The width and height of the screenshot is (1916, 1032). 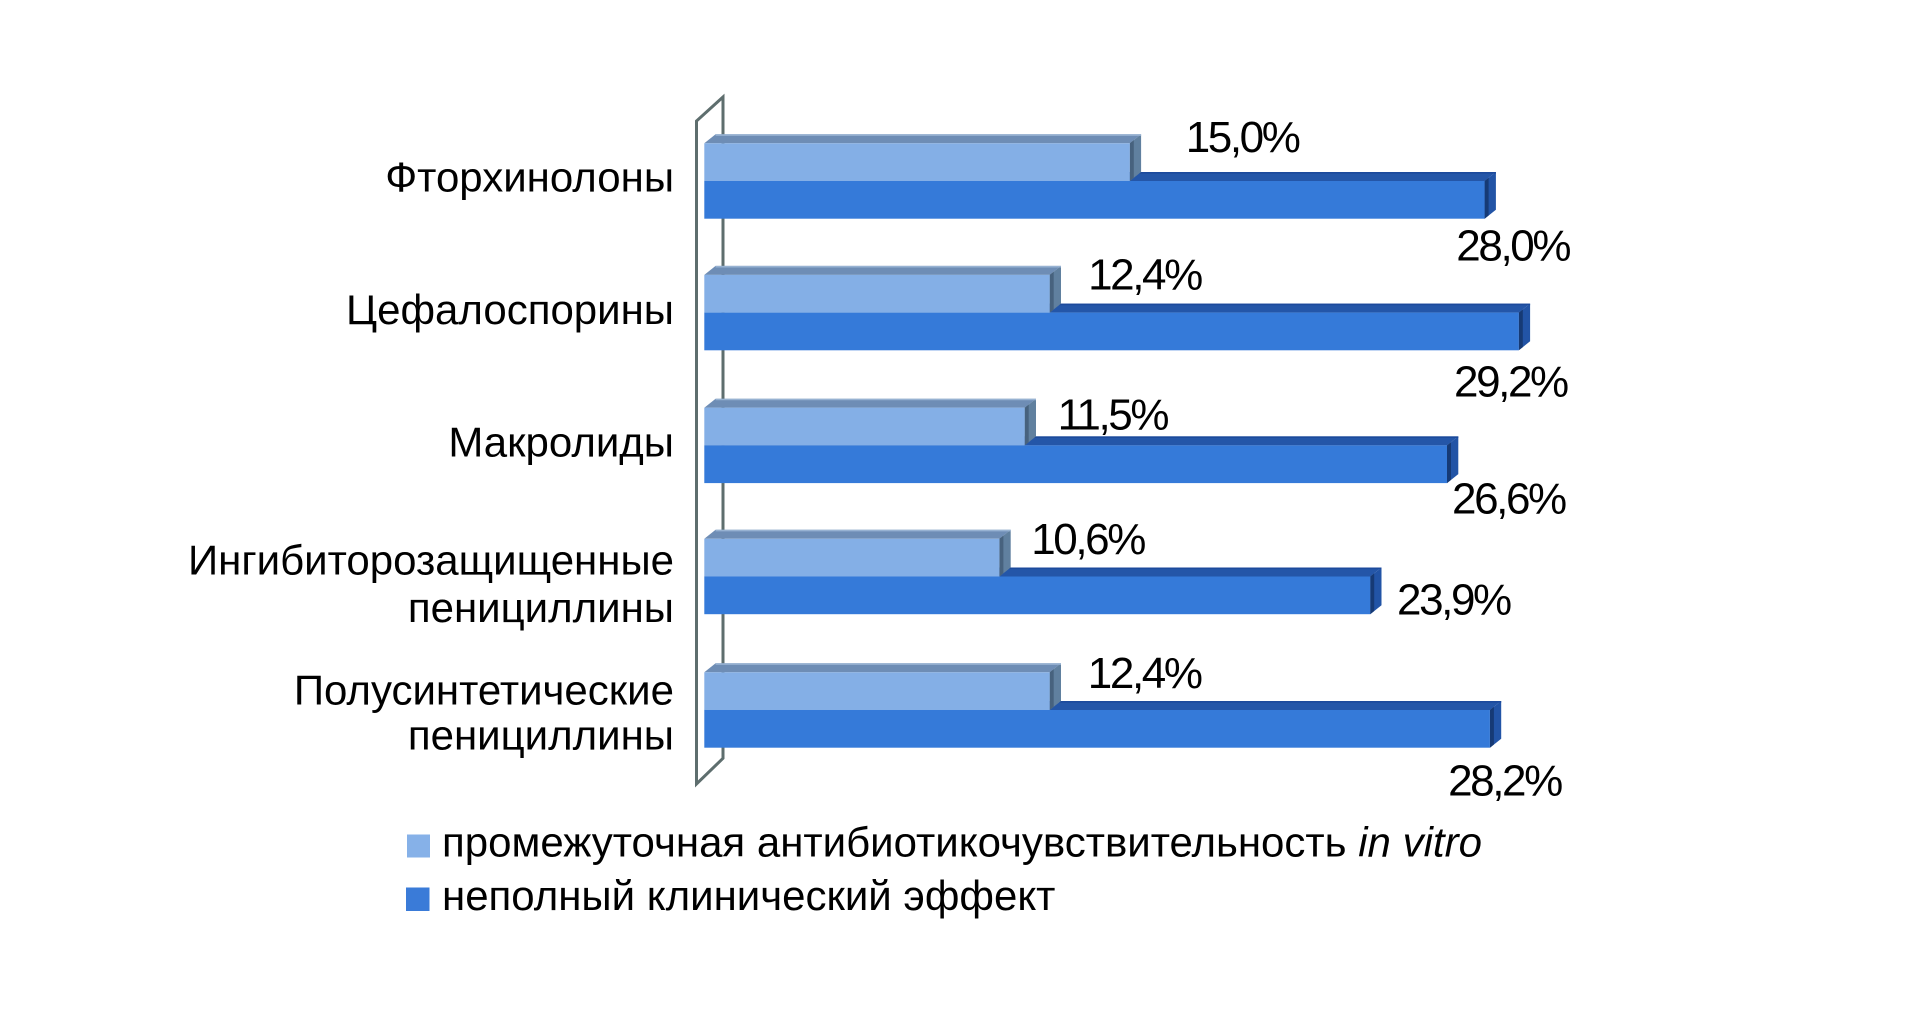 I want to click on svg-text: 11,5%, so click(x=1113, y=414).